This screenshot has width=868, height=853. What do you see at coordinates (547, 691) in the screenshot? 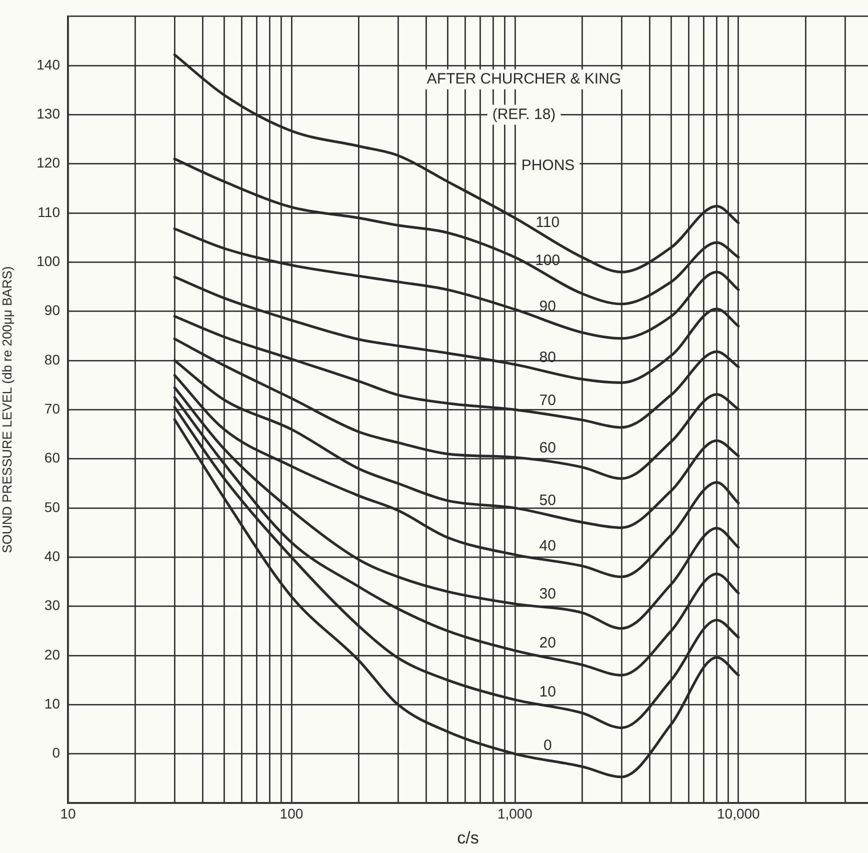
I see `series-label: 10` at bounding box center [547, 691].